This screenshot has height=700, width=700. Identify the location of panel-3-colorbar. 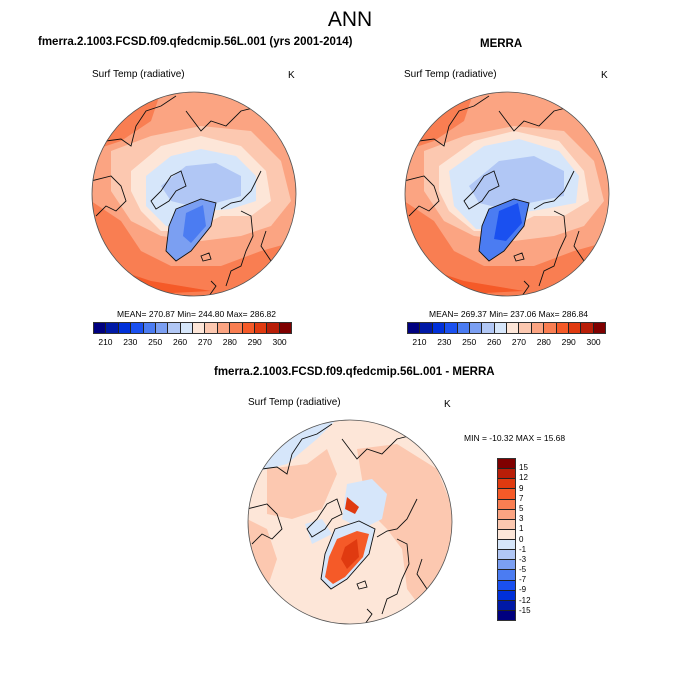
(506, 539).